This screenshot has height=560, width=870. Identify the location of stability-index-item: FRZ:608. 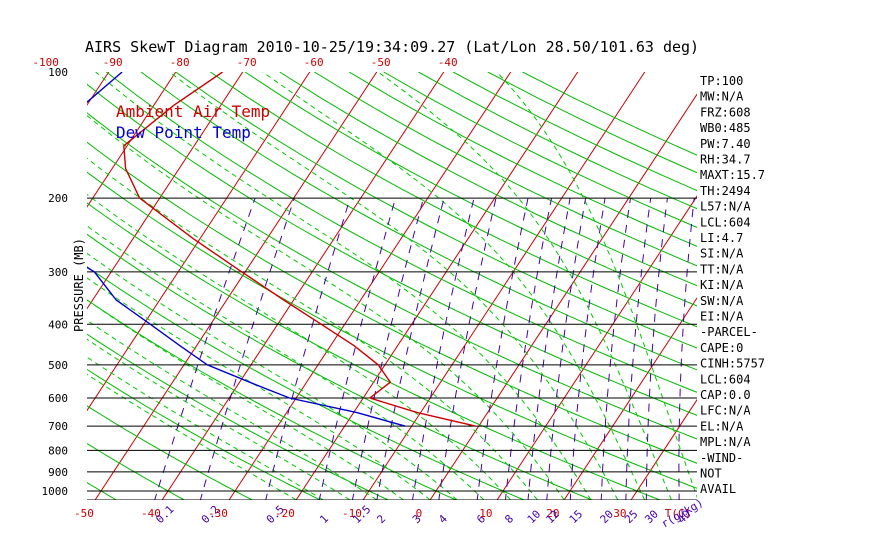
(725, 112).